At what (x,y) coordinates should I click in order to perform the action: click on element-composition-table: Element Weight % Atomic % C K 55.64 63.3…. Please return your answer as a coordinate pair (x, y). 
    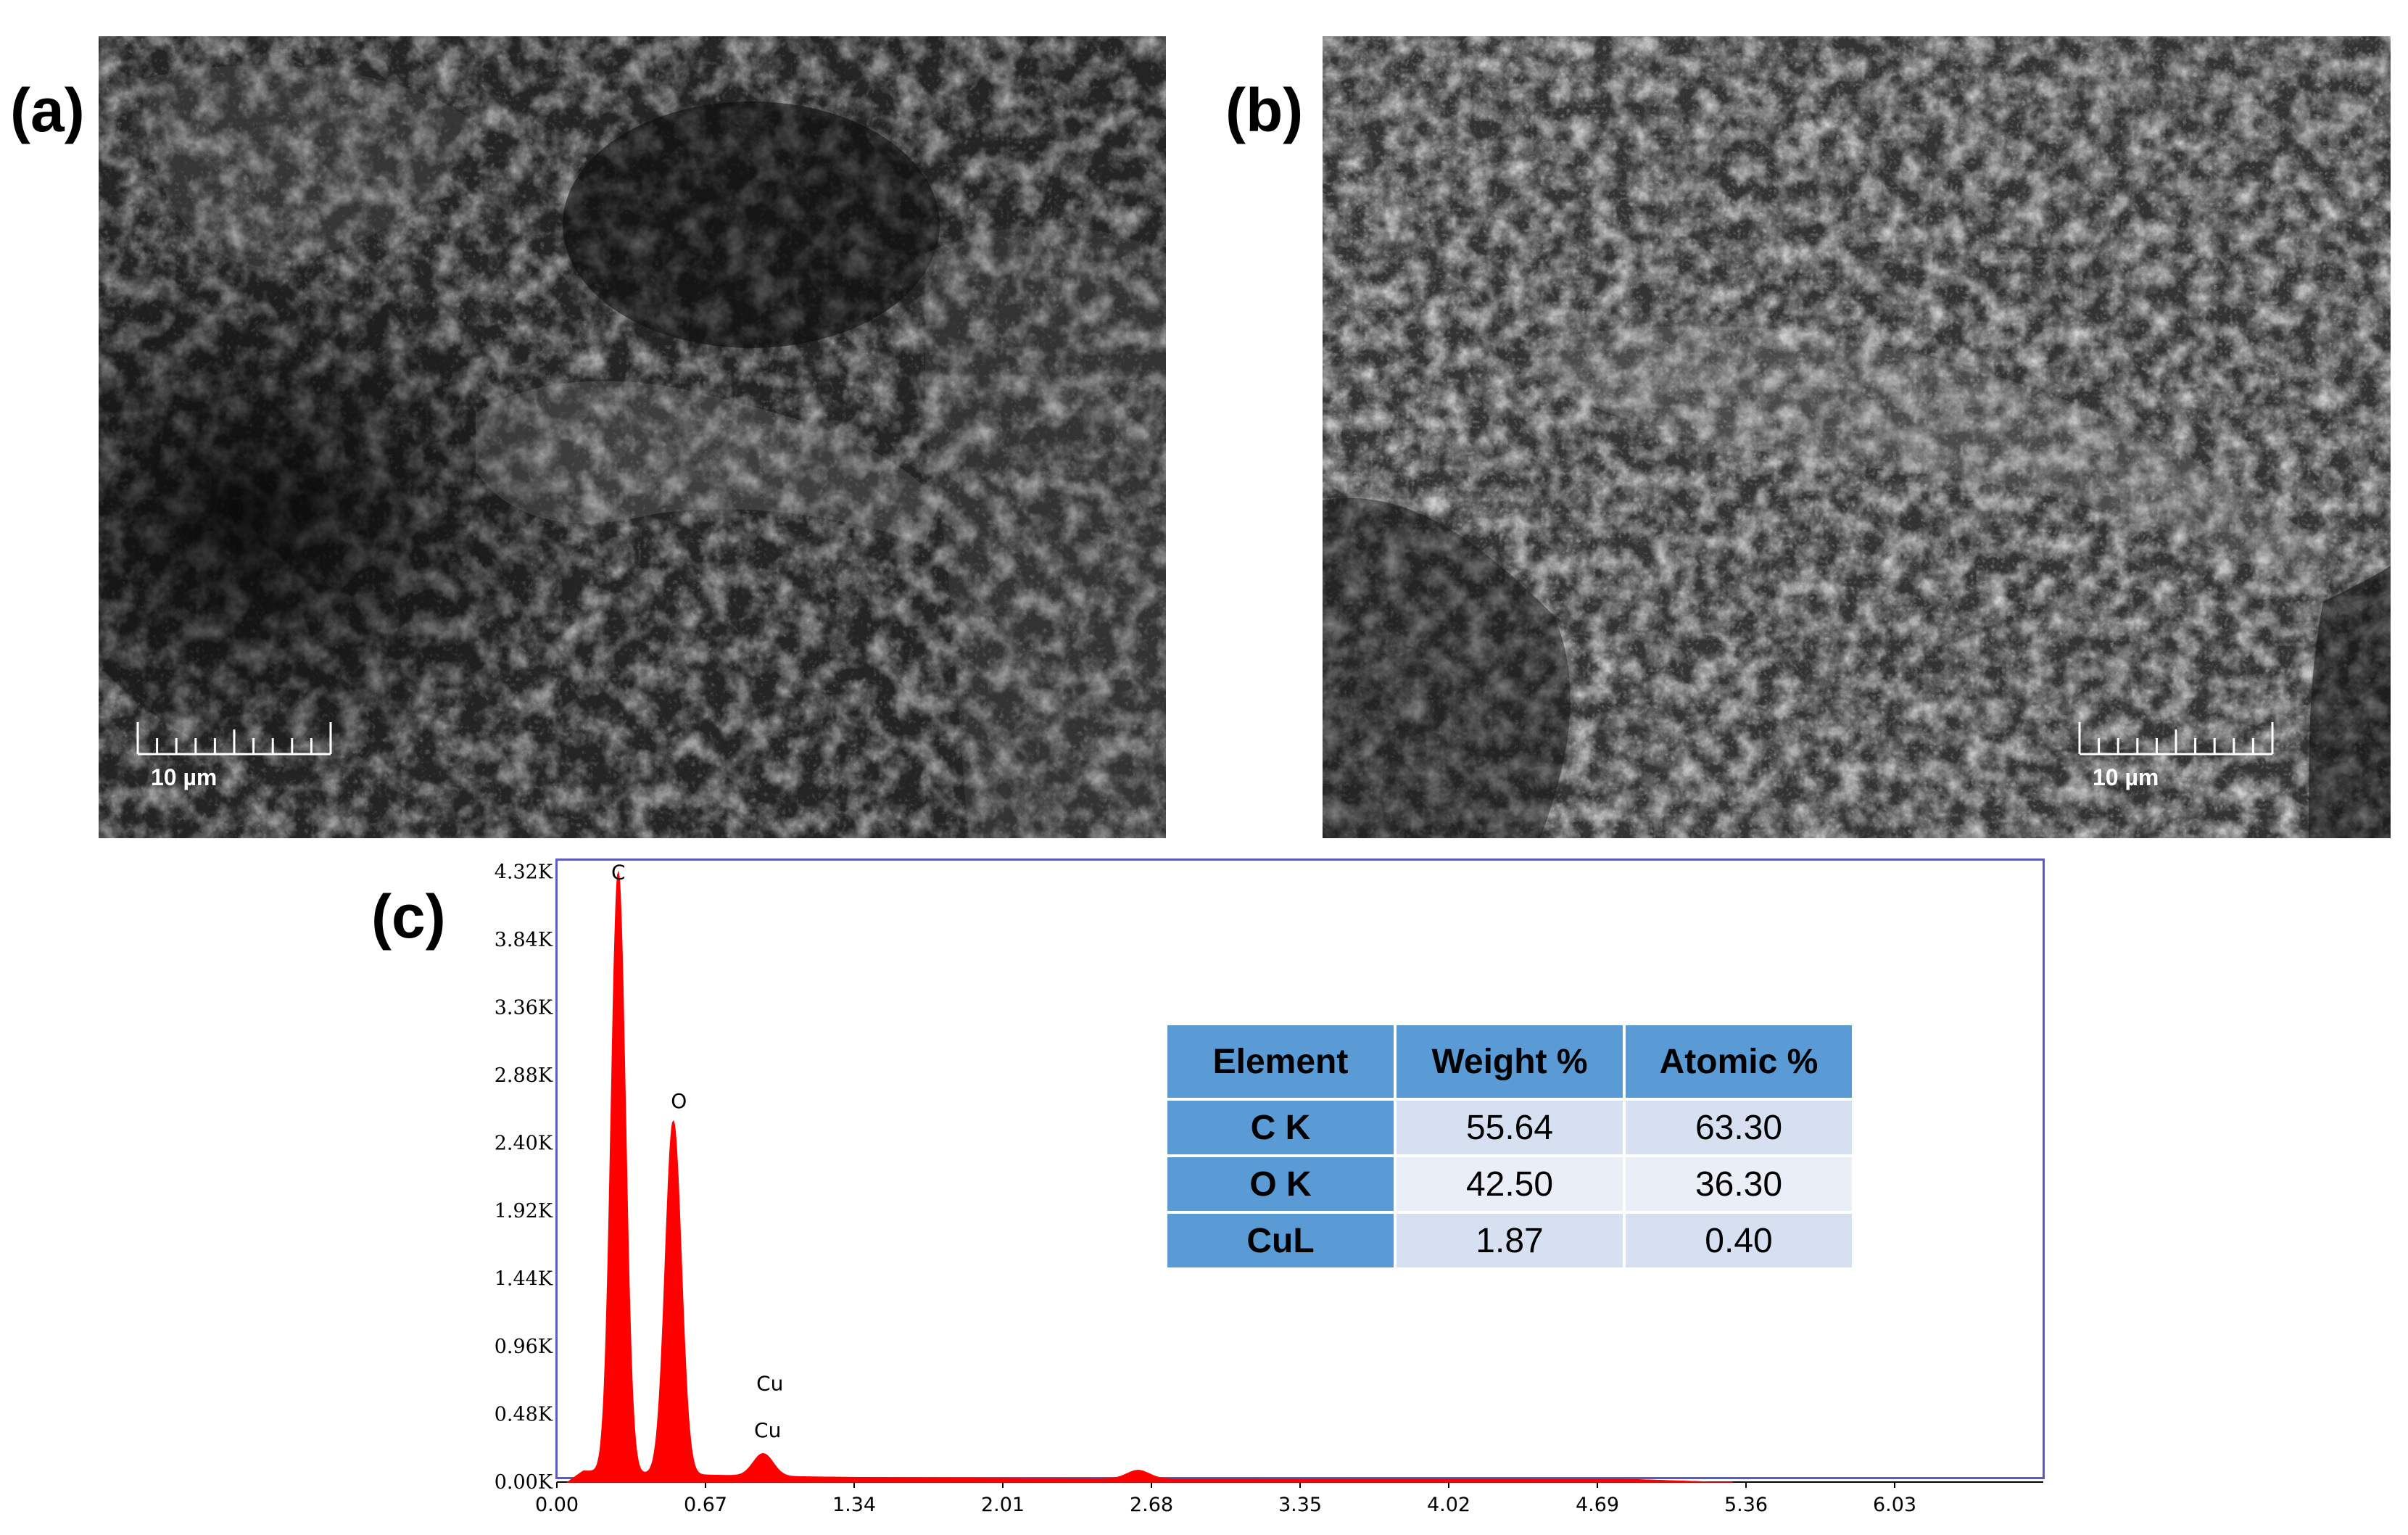
    Looking at the image, I should click on (1510, 1146).